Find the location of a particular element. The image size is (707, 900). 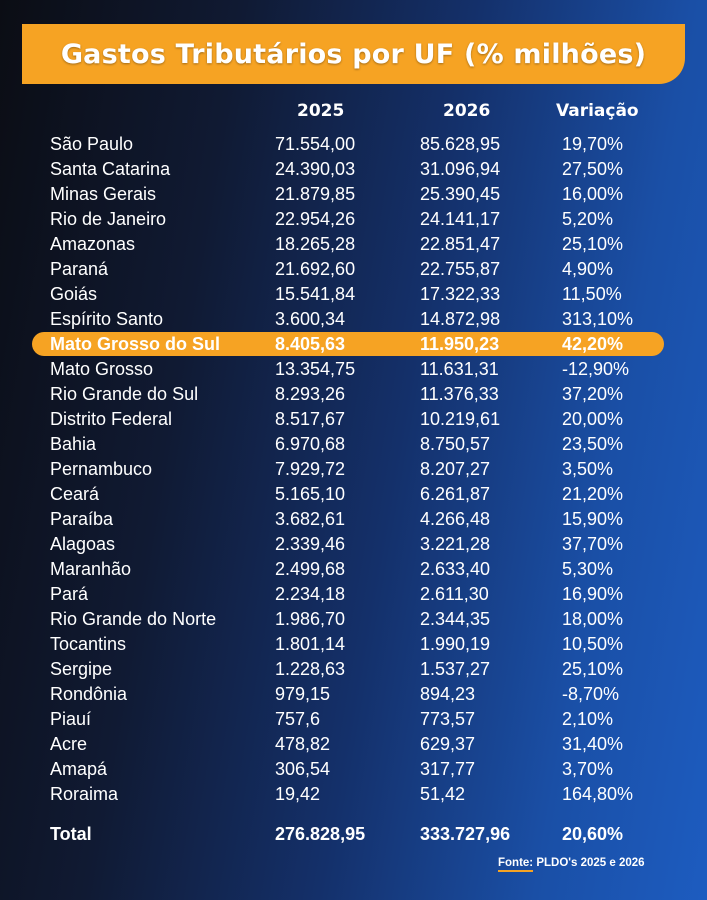

variacao-cell: 18,00% is located at coordinates (593, 619).